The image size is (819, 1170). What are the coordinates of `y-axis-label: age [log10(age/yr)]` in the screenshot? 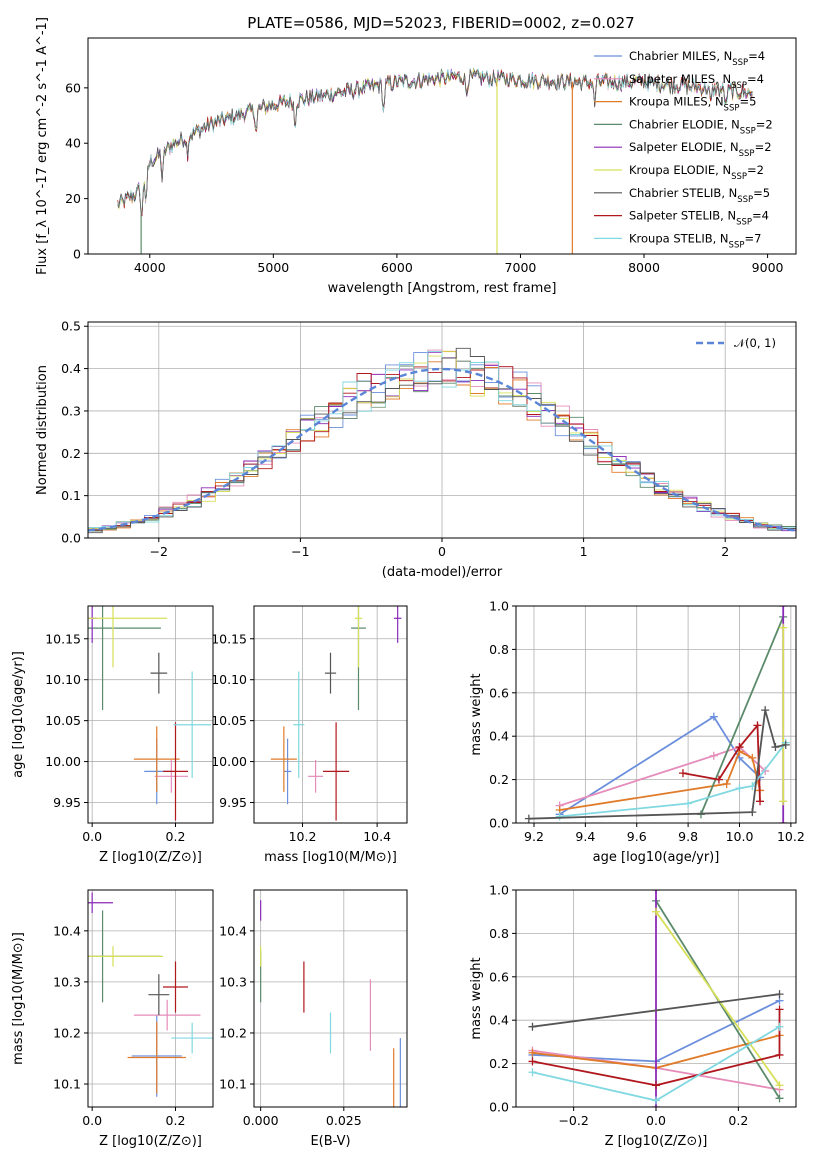 It's located at (18, 714).